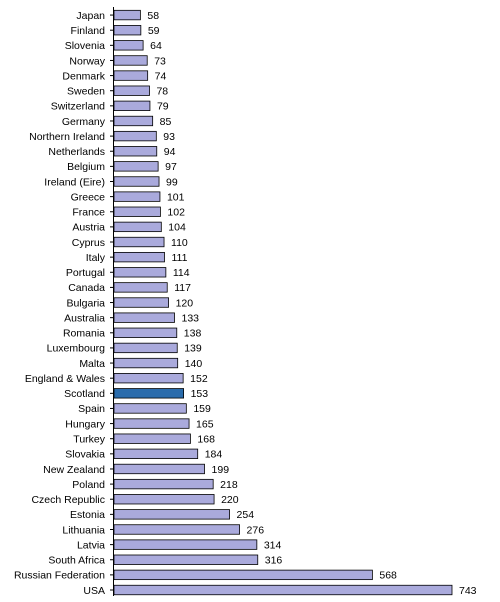 Image resolution: width=500 pixels, height=602 pixels. Describe the element at coordinates (91, 545) in the screenshot. I see `category-label: Latvia` at that location.